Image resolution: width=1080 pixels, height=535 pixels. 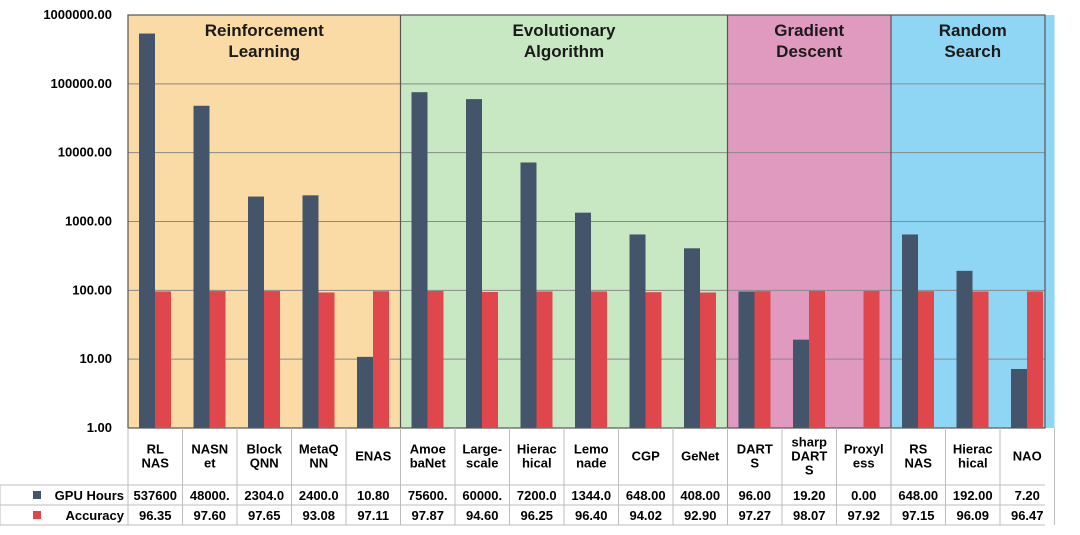 What do you see at coordinates (81, 83) in the screenshot?
I see `y-tick-label: 100000.00` at bounding box center [81, 83].